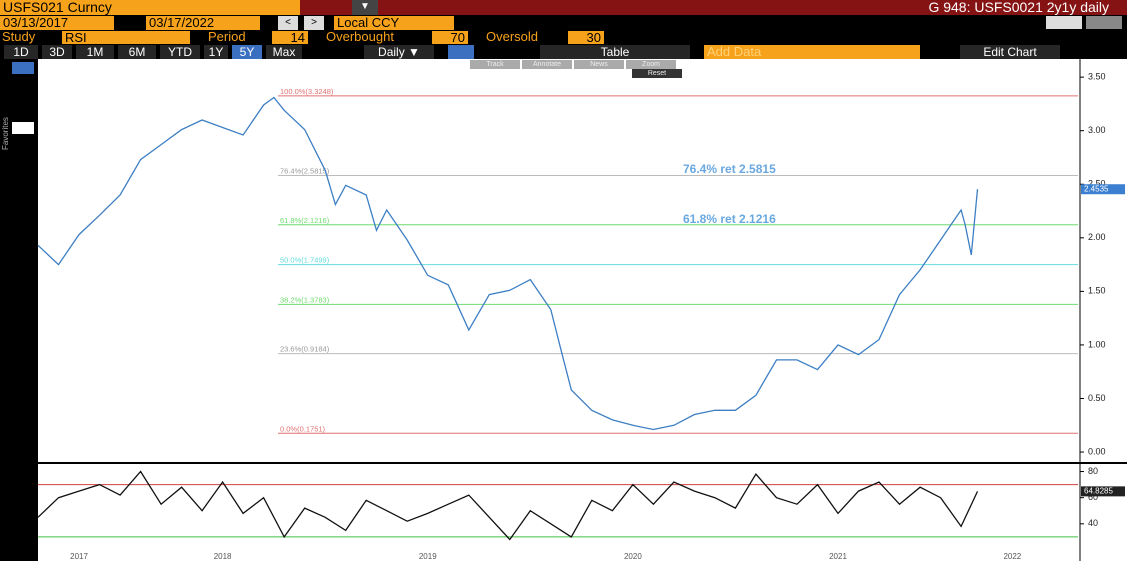 Image resolution: width=1127 pixels, height=561 pixels. I want to click on tool-icon, so click(23, 128).